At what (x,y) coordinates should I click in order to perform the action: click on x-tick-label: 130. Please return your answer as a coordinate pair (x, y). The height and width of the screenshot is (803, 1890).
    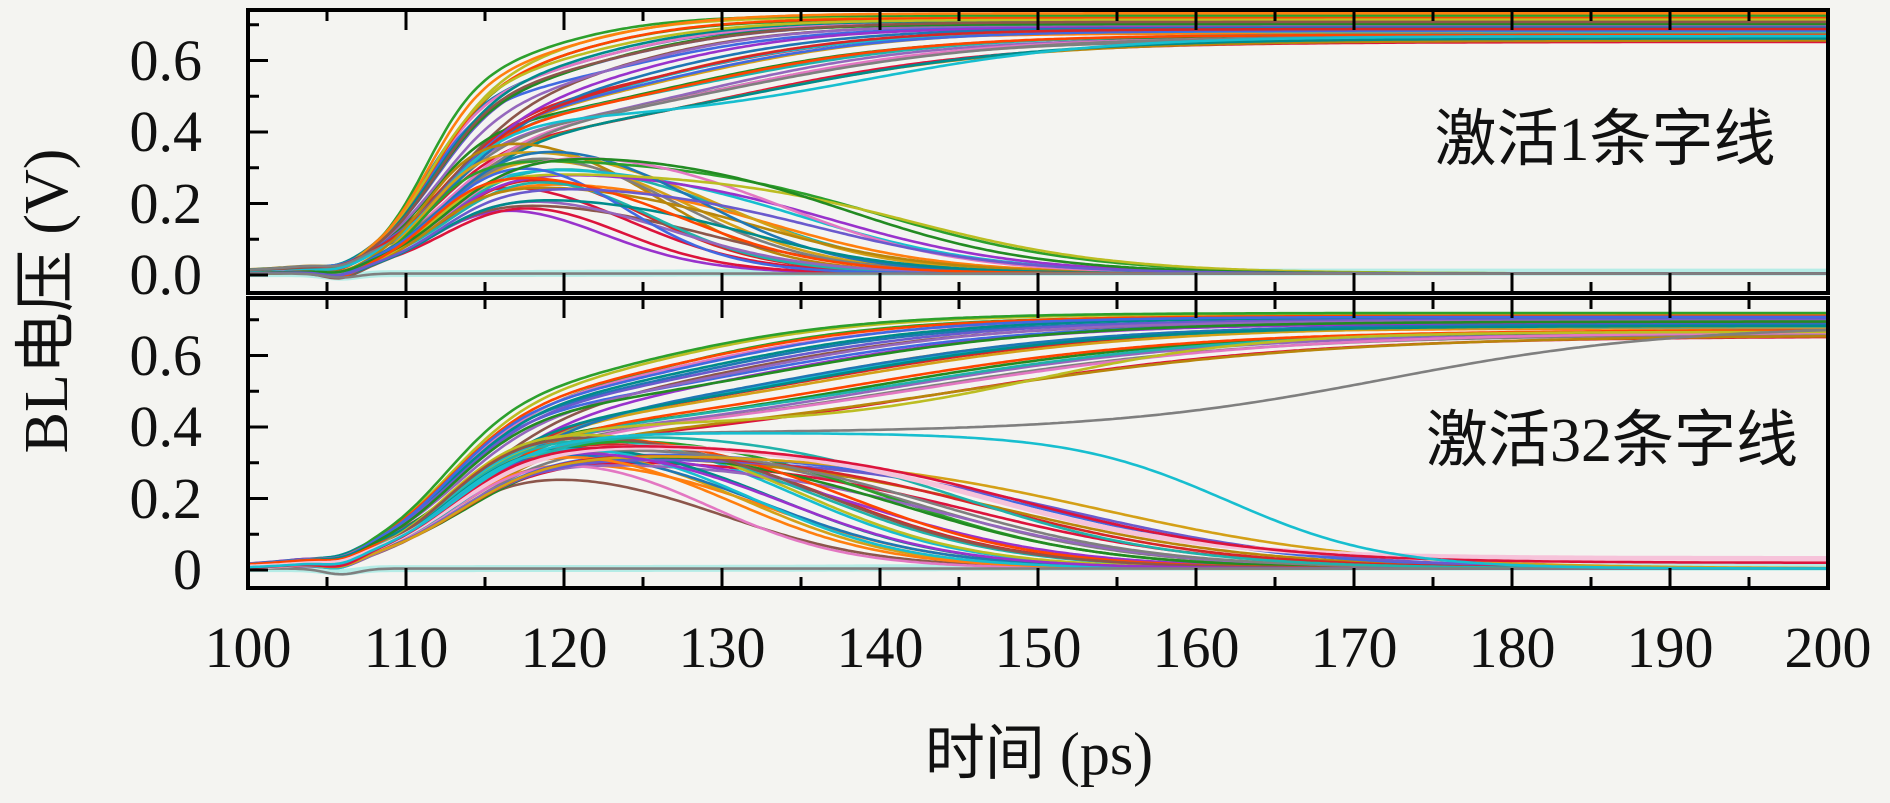
    Looking at the image, I should click on (722, 647).